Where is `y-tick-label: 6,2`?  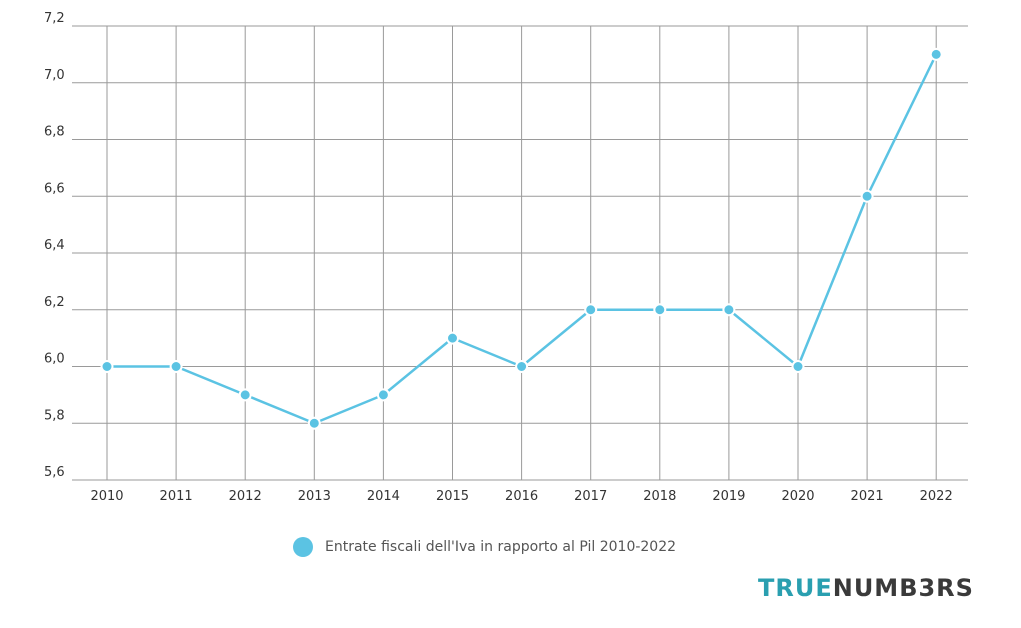 y-tick-label: 6,2 is located at coordinates (54, 302).